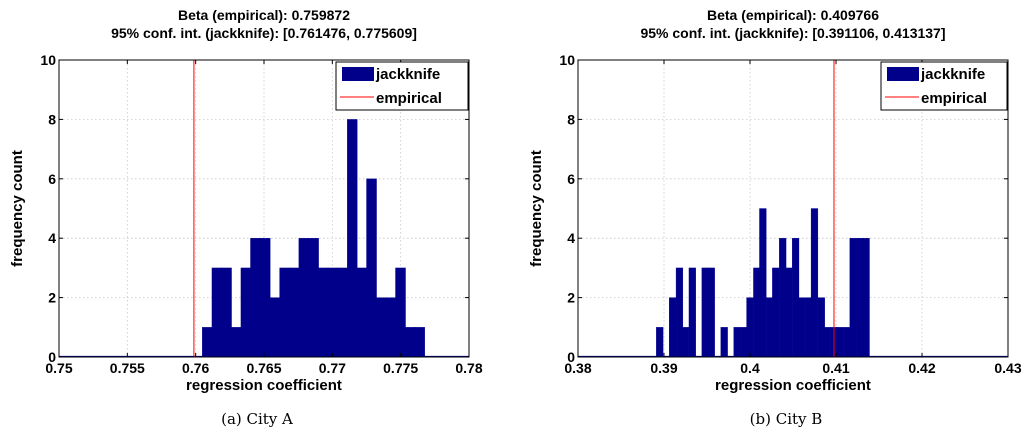 The width and height of the screenshot is (1034, 436). Describe the element at coordinates (786, 419) in the screenshot. I see `figure-caption: (b) City B` at that location.